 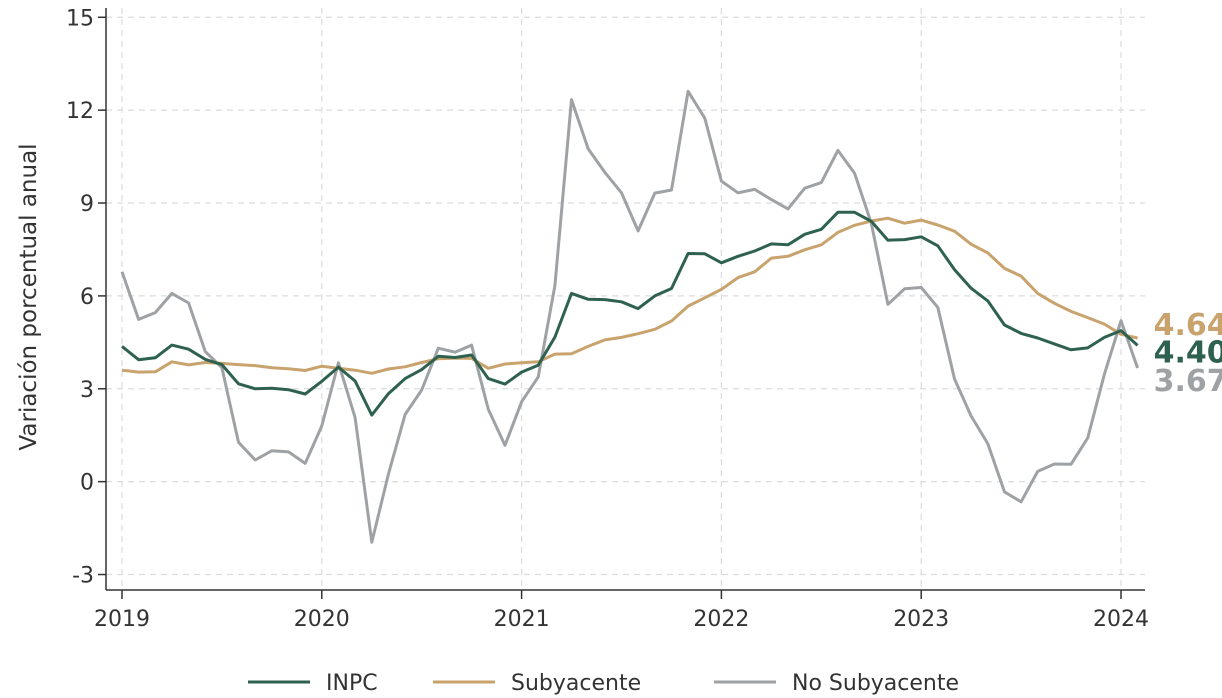 What do you see at coordinates (29, 296) in the screenshot?
I see `y-axis-label: Variación porcentual anual` at bounding box center [29, 296].